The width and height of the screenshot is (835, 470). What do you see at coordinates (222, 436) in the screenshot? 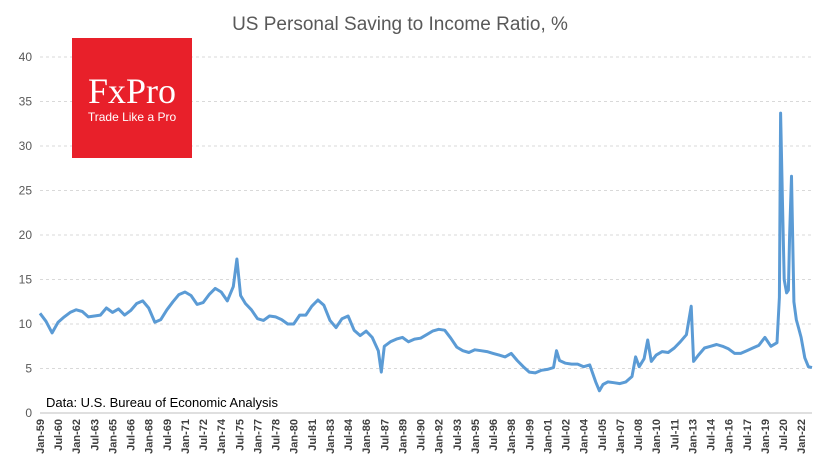
I see `x-tick-label: Jan-74` at bounding box center [222, 436].